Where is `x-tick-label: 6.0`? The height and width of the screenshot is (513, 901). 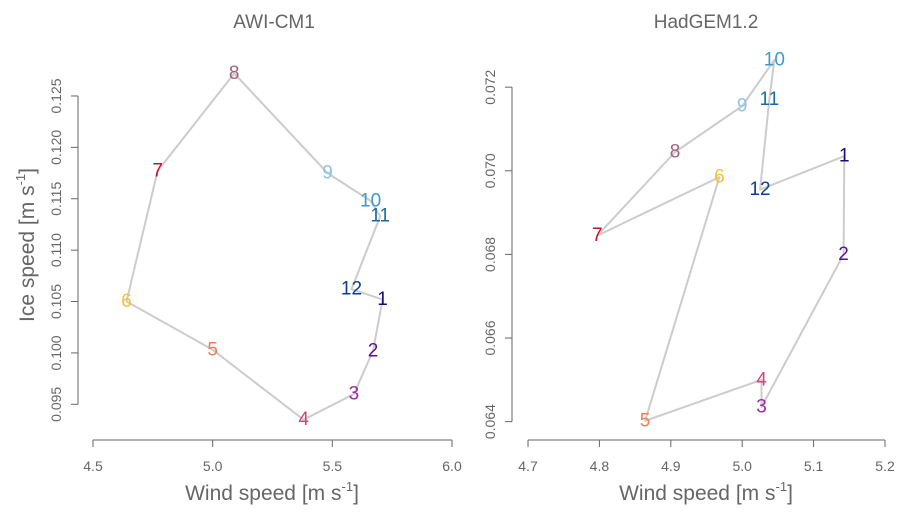 x-tick-label: 6.0 is located at coordinates (452, 466).